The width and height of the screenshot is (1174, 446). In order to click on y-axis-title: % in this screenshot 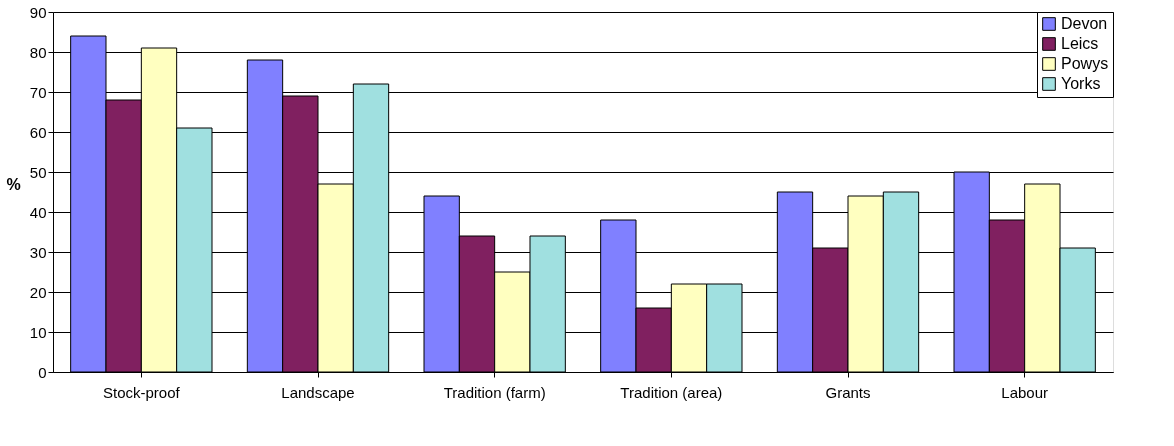, I will do `click(13, 184)`.